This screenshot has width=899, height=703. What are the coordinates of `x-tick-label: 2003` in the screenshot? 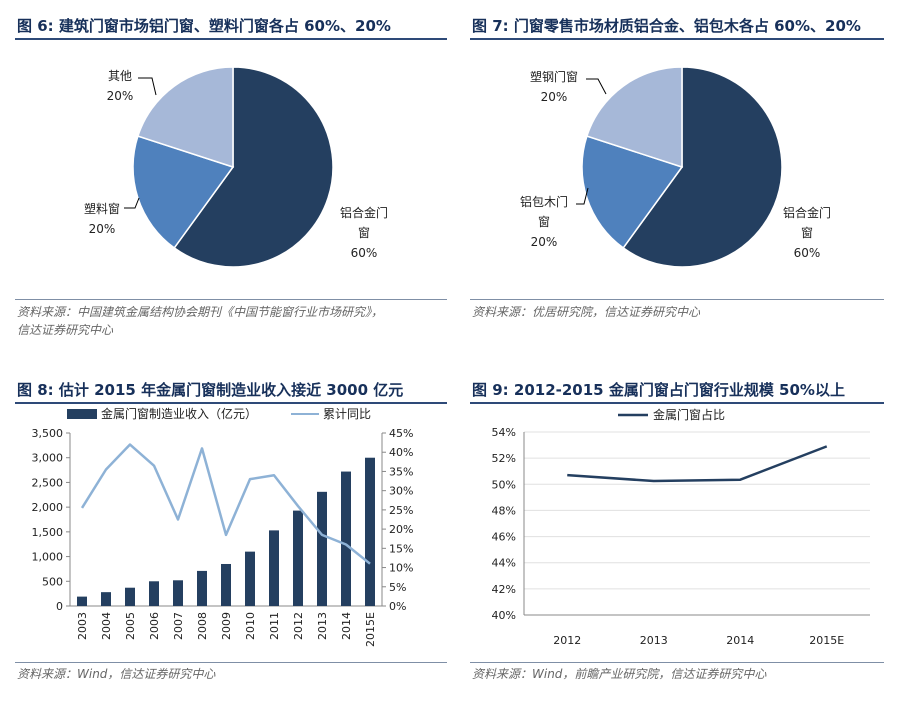 It's located at (82, 626).